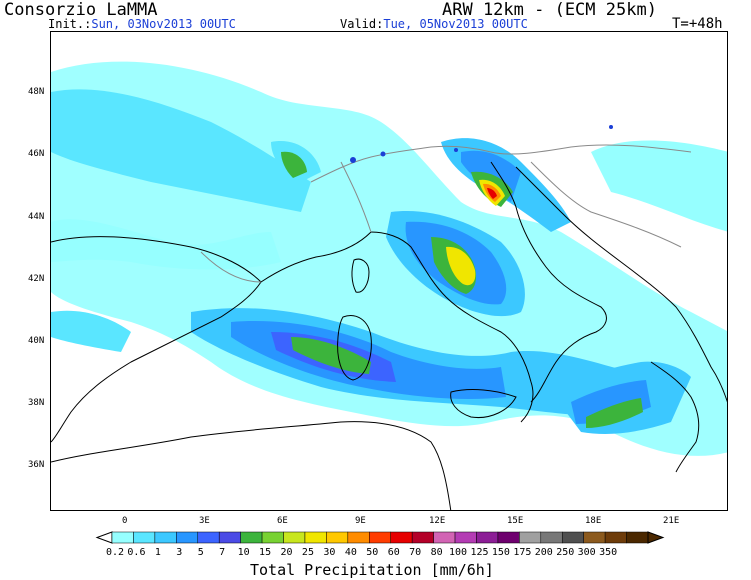 Image resolution: width=751 pixels, height=580 pixels. What do you see at coordinates (316, 257) in the screenshot?
I see `coastline-france` at bounding box center [316, 257].